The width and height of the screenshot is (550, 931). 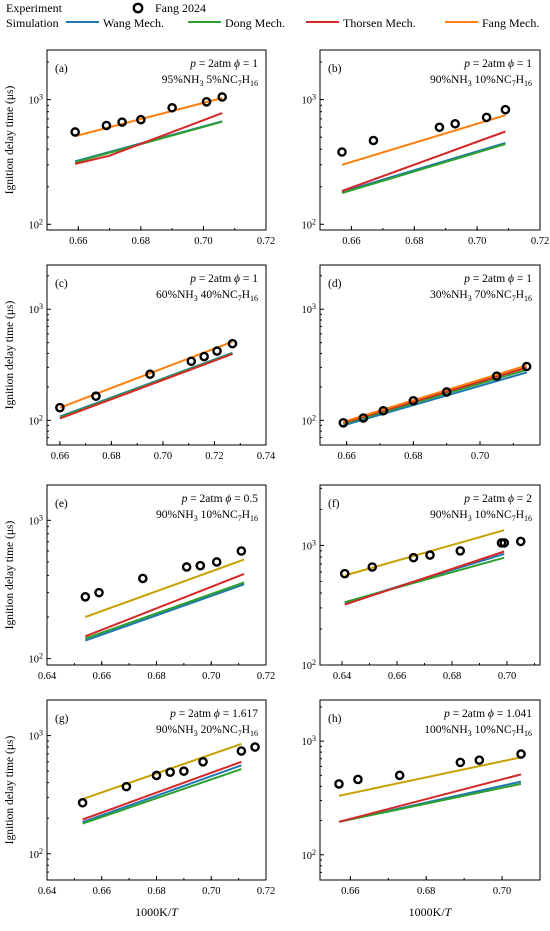 I want to click on x-tick-label: 0.74, so click(x=266, y=456).